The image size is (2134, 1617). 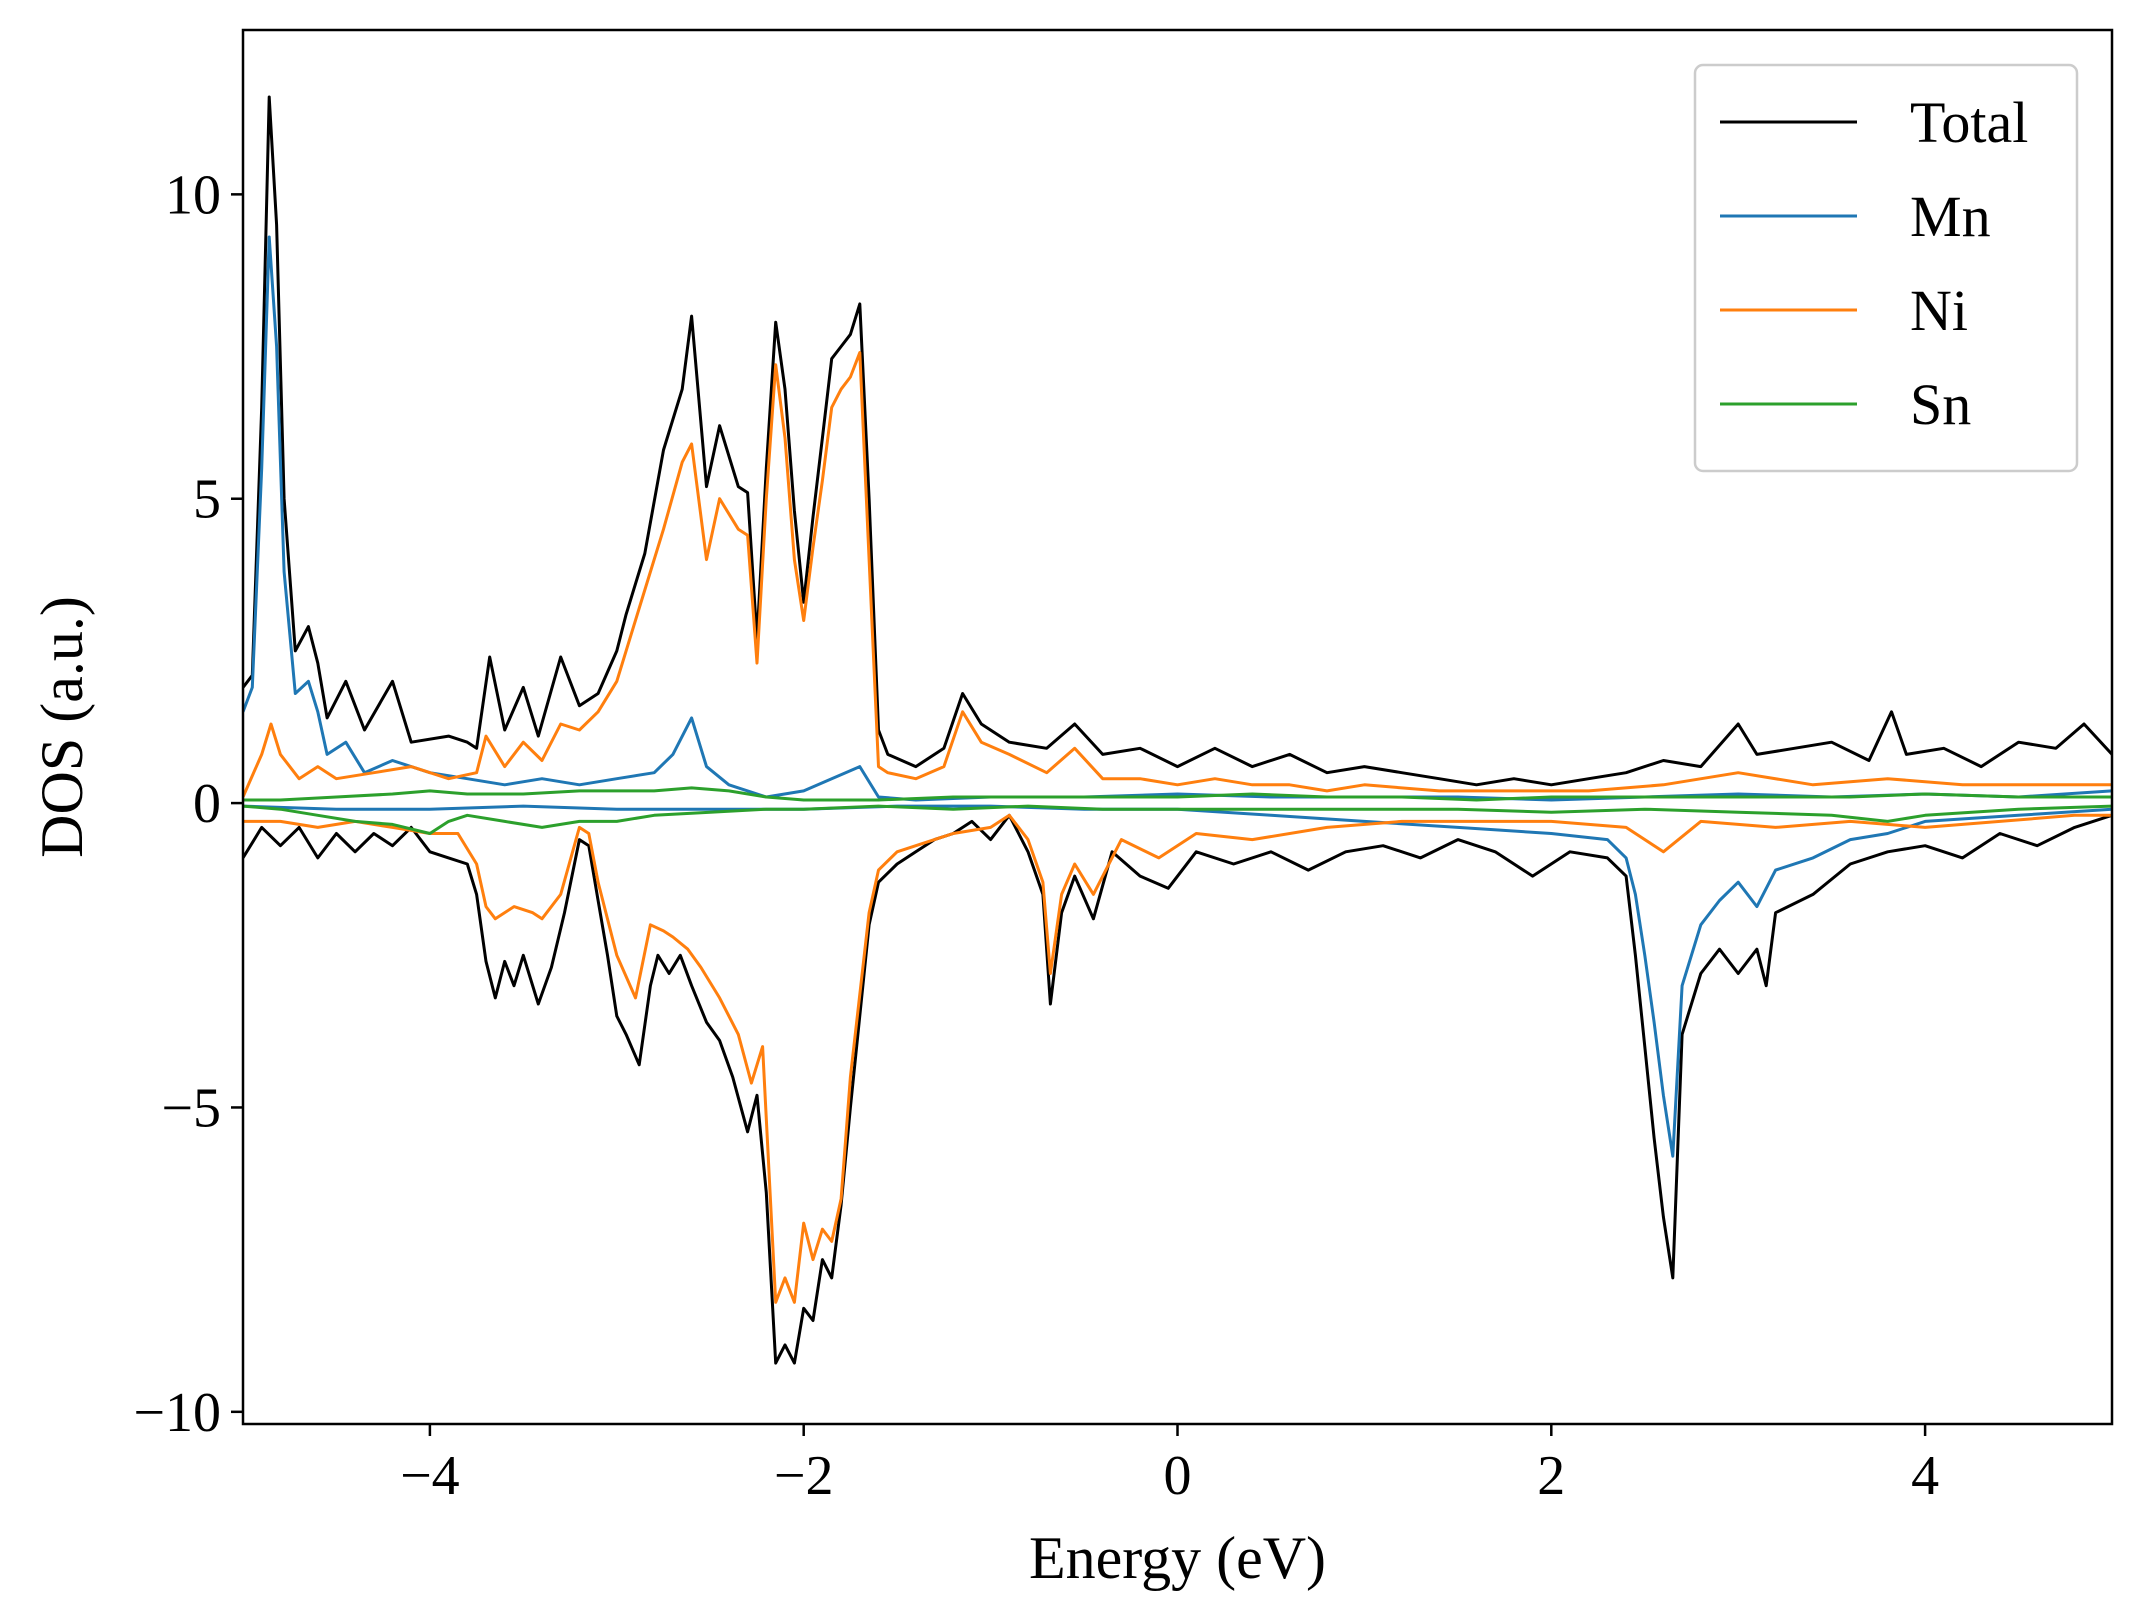 I want to click on x-tick-label: 0, so click(x=1178, y=1476).